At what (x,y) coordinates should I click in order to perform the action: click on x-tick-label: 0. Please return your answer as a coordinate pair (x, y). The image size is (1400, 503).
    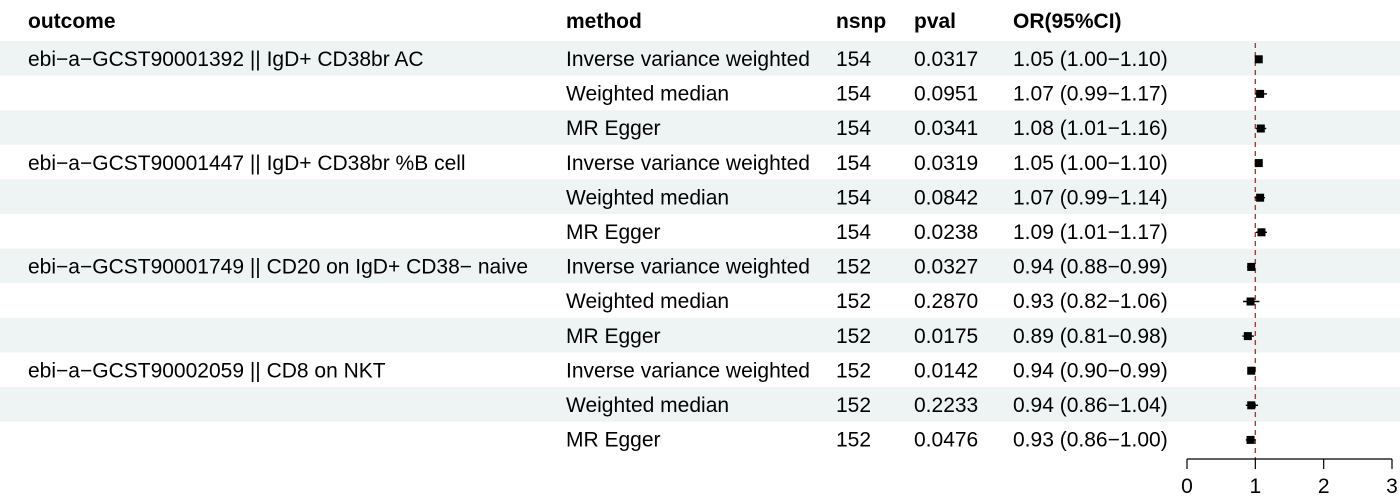
    Looking at the image, I should click on (1187, 486).